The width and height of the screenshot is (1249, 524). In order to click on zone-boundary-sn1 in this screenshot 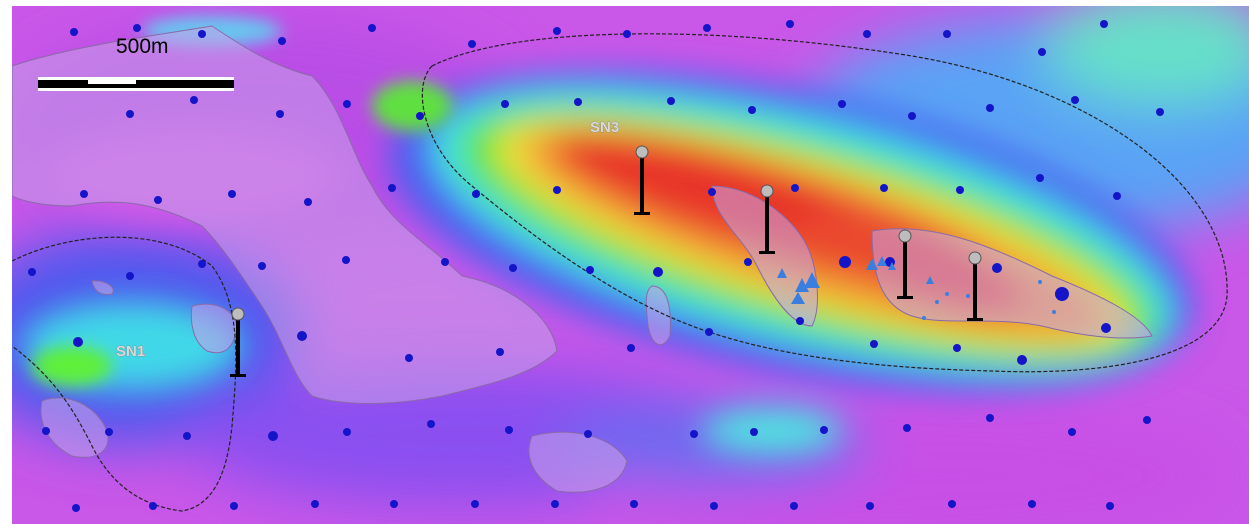, I will do `click(124, 374)`.